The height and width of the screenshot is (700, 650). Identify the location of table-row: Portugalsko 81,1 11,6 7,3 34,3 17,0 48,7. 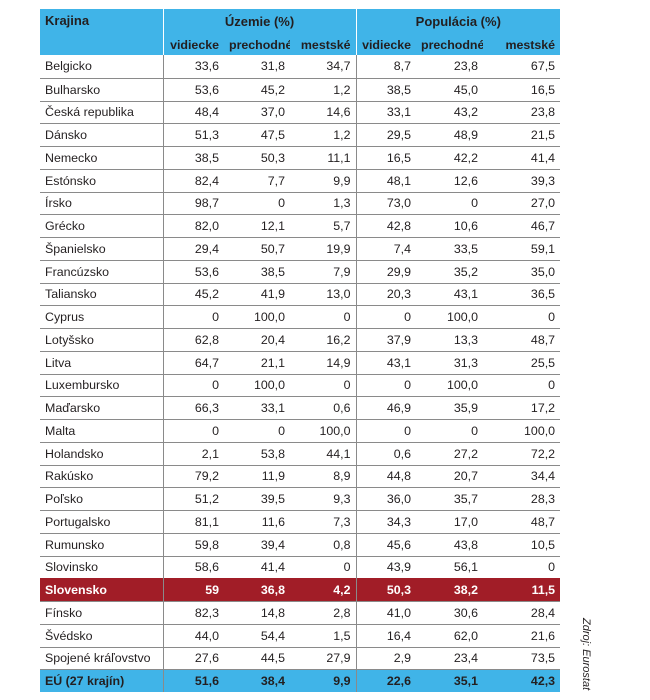
(300, 522).